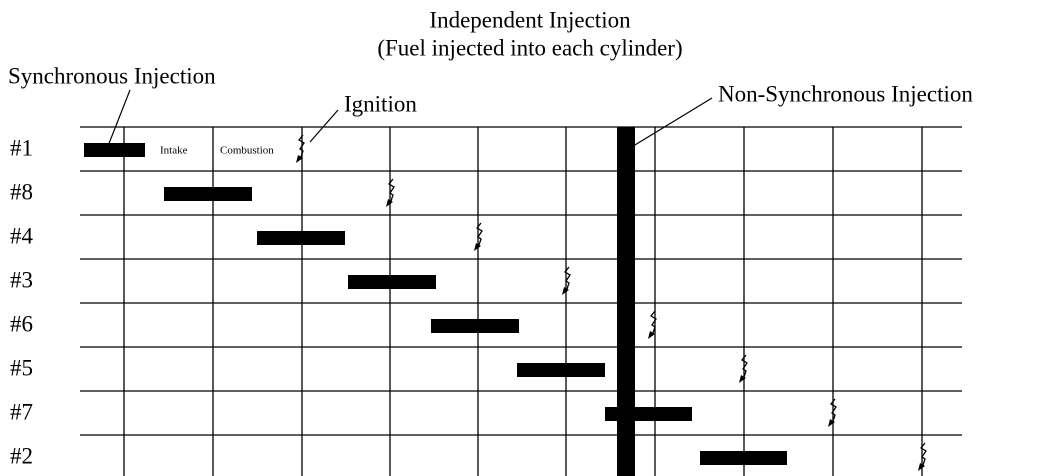 This screenshot has width=1046, height=476. Describe the element at coordinates (529, 47) in the screenshot. I see `title-line2: (Fuel injected into each cylinder)` at that location.